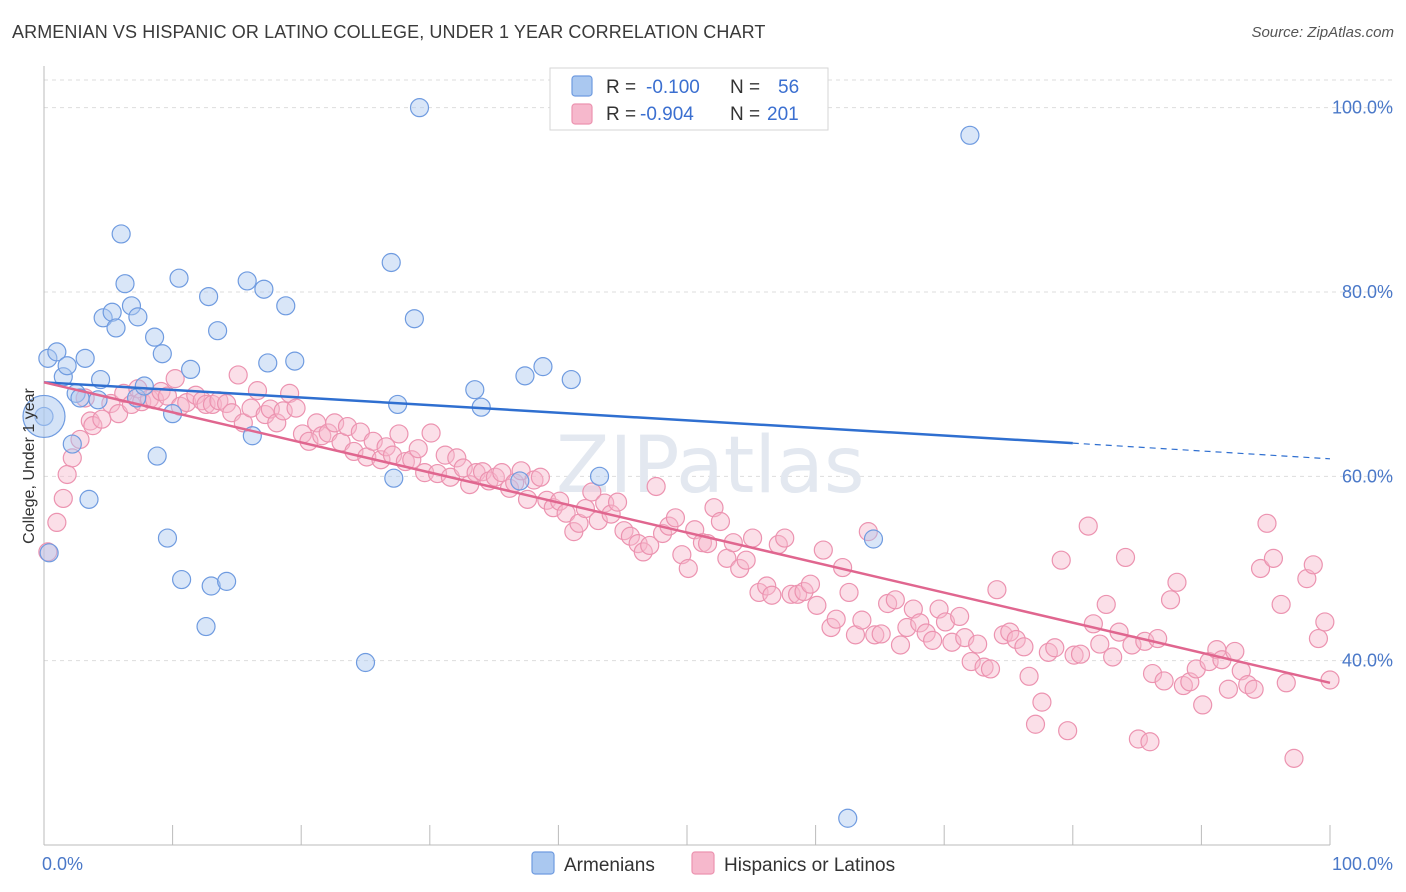 Image resolution: width=1406 pixels, height=892 pixels. I want to click on x-tick-label: 100.0%, so click(1362, 864).